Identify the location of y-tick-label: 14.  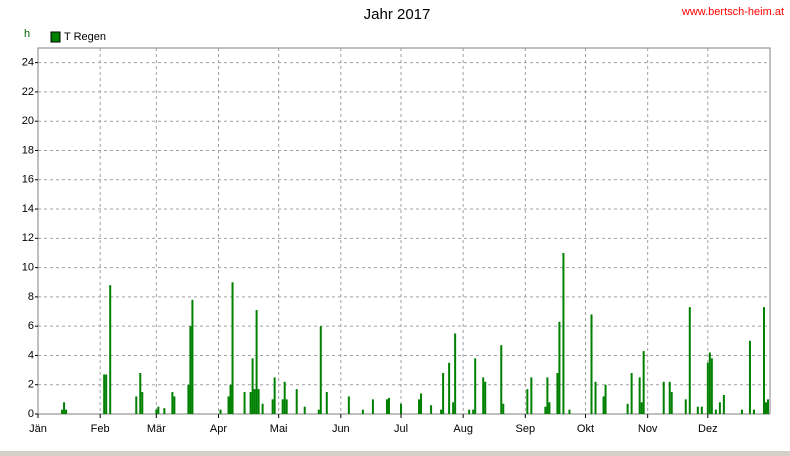
(28, 209).